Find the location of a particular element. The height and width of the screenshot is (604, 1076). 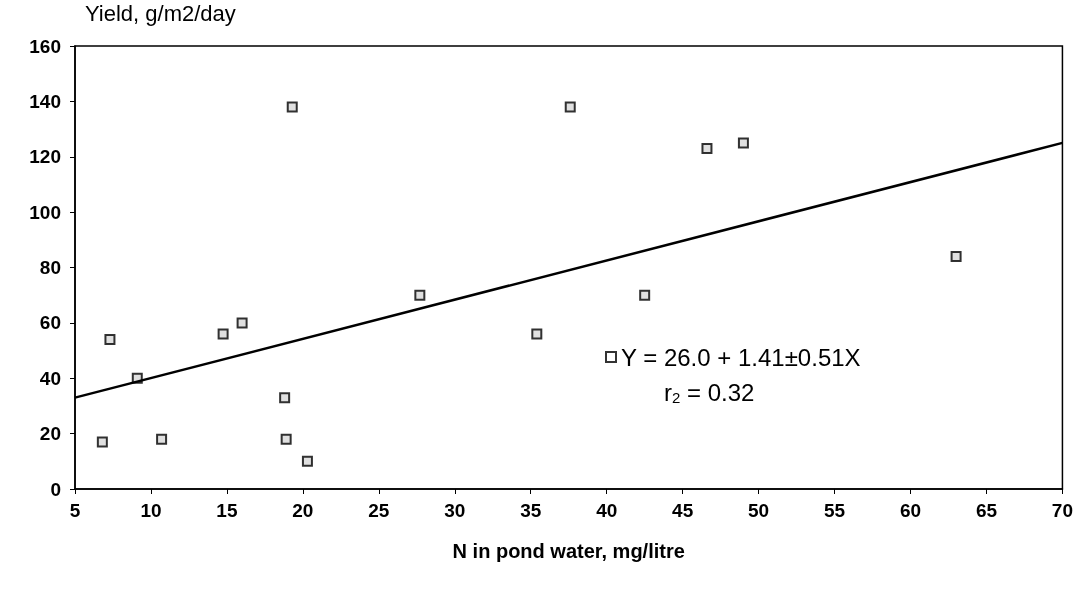

y-tick-label: 80 is located at coordinates (50, 267).